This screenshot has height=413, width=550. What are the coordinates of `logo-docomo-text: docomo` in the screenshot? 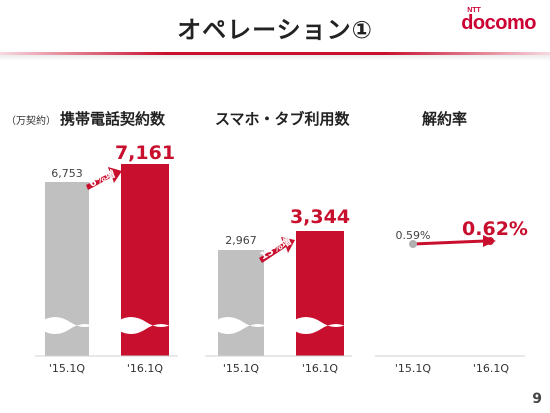 It's located at (498, 23).